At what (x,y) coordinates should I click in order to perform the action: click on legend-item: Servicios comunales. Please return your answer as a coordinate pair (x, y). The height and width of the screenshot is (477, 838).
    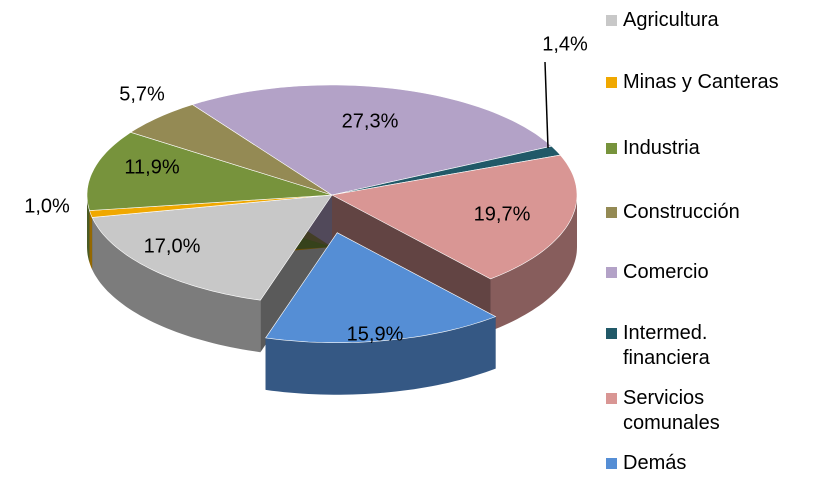
    Looking at the image, I should click on (697, 411).